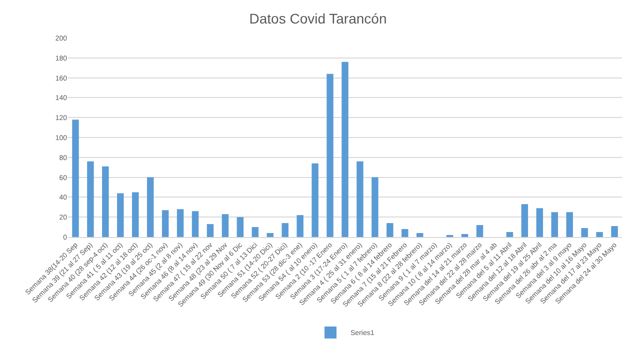 The image size is (636, 347). I want to click on chart-title: Datos Covid Tarancón, so click(318, 18).